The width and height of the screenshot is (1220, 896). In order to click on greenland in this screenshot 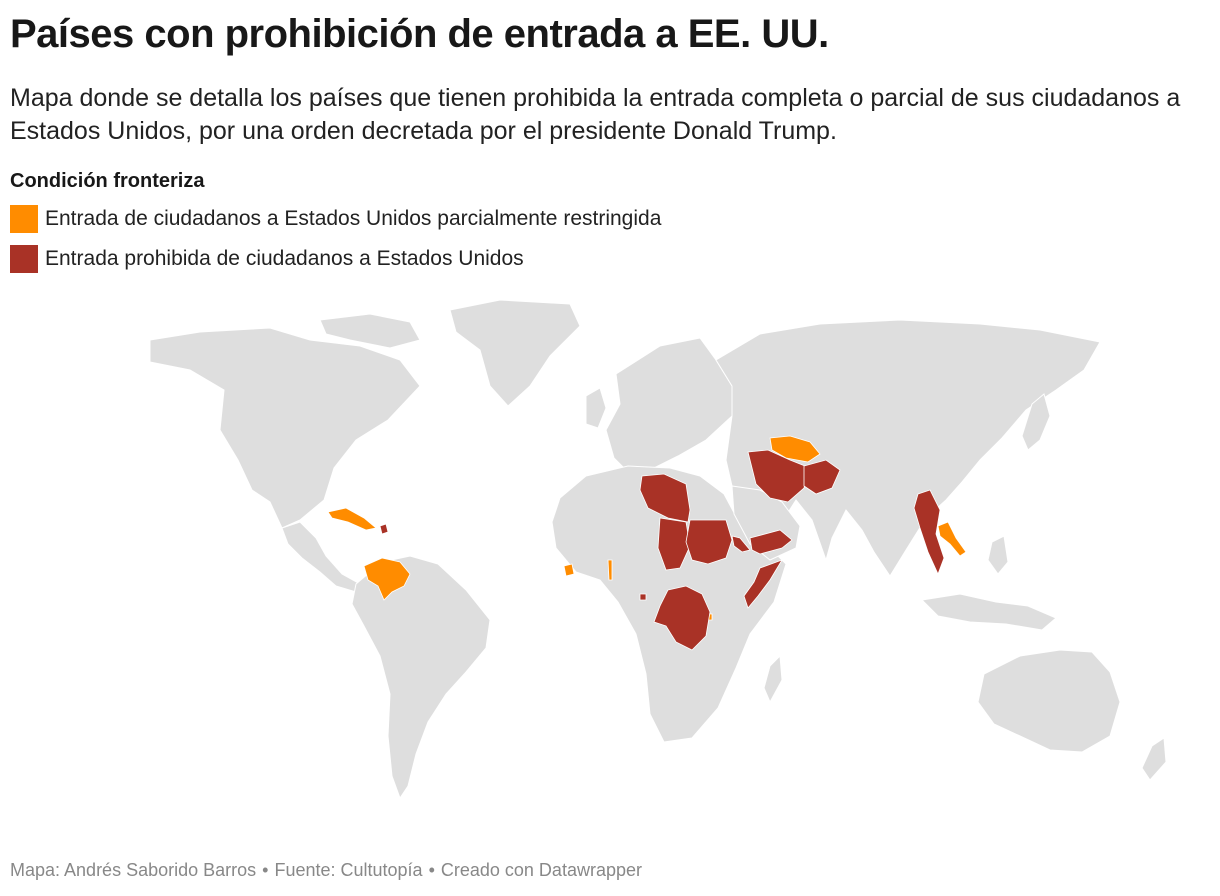, I will do `click(515, 353)`.